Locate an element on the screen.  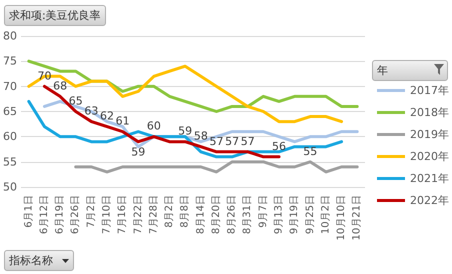
x-tick-label: 7月28日 is located at coordinates (154, 214).